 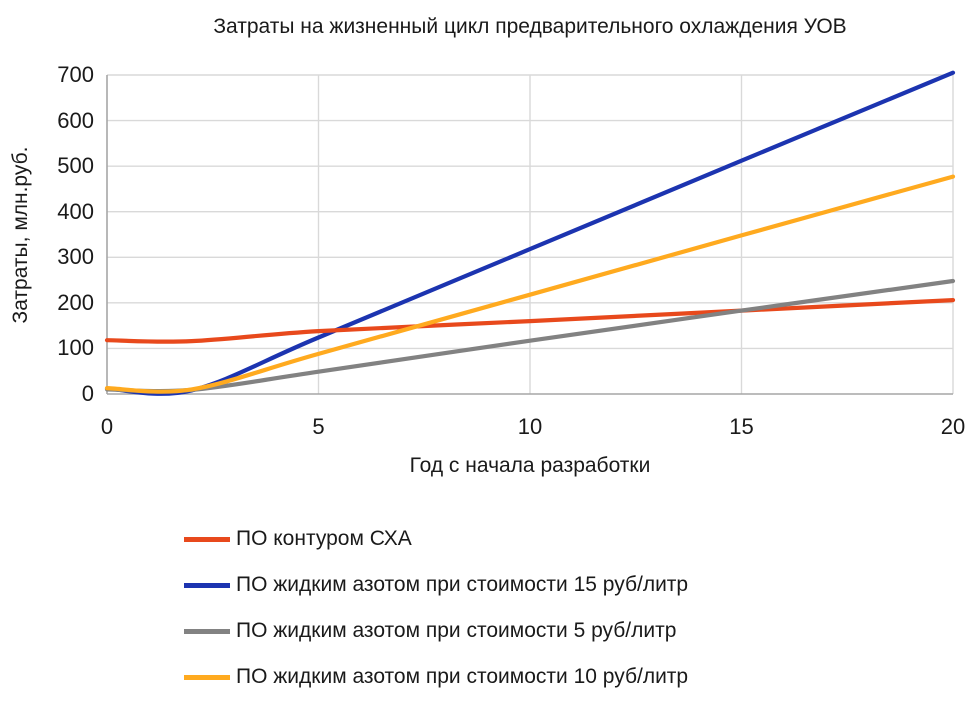 What do you see at coordinates (530, 465) in the screenshot?
I see `x-axis-title: Год с начала разработки` at bounding box center [530, 465].